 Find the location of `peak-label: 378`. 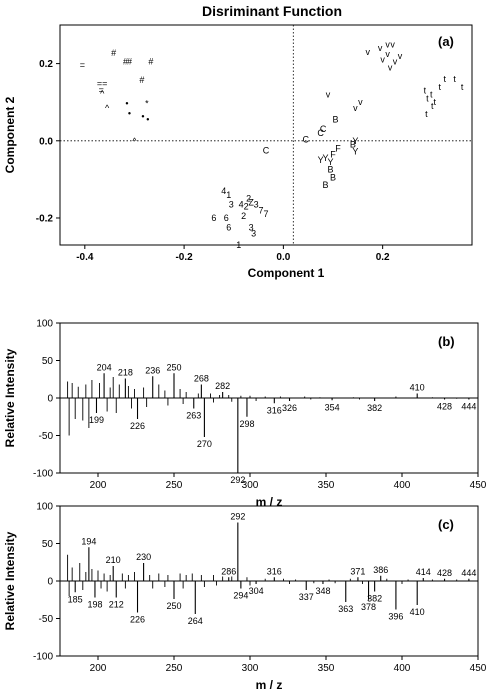

peak-label: 378 is located at coordinates (368, 607).